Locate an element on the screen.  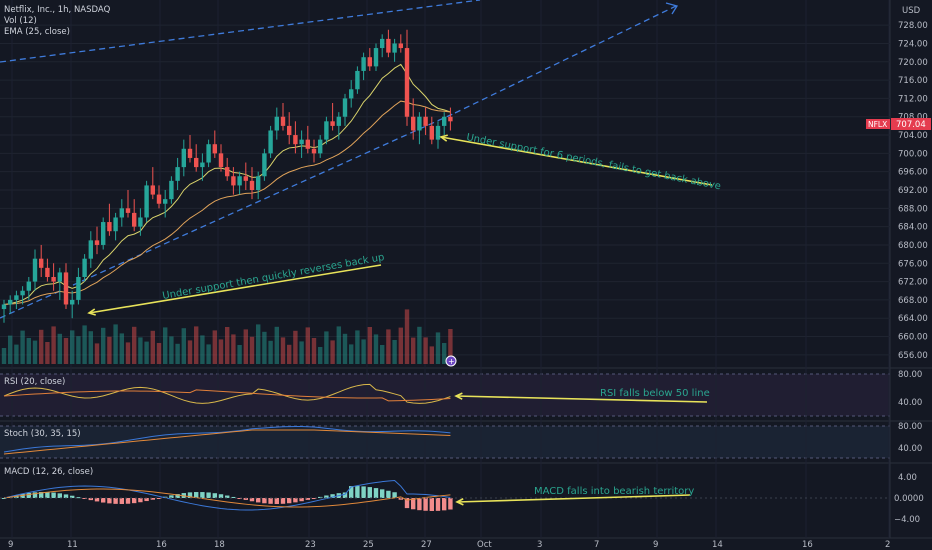
macd-line is located at coordinates (227, 495).